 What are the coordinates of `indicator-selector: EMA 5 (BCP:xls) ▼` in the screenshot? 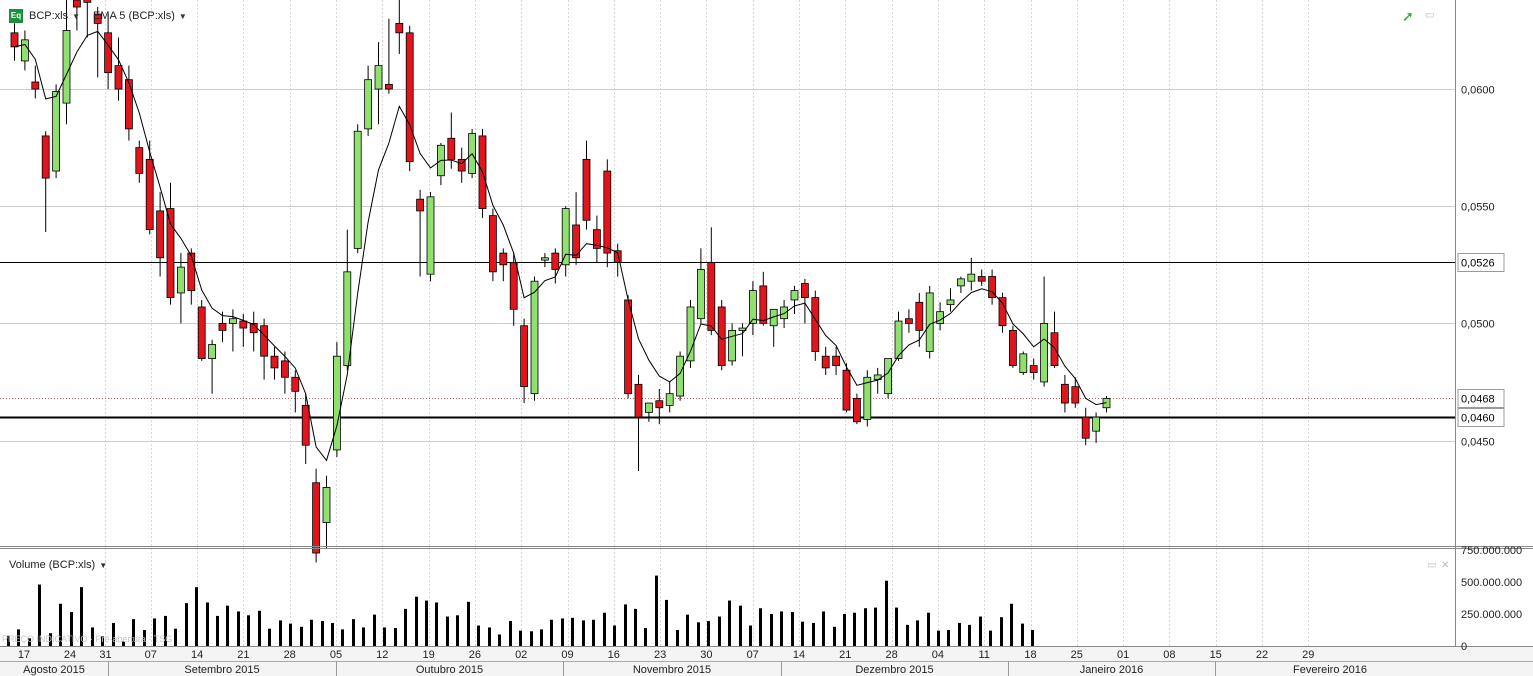 It's located at (140, 16).